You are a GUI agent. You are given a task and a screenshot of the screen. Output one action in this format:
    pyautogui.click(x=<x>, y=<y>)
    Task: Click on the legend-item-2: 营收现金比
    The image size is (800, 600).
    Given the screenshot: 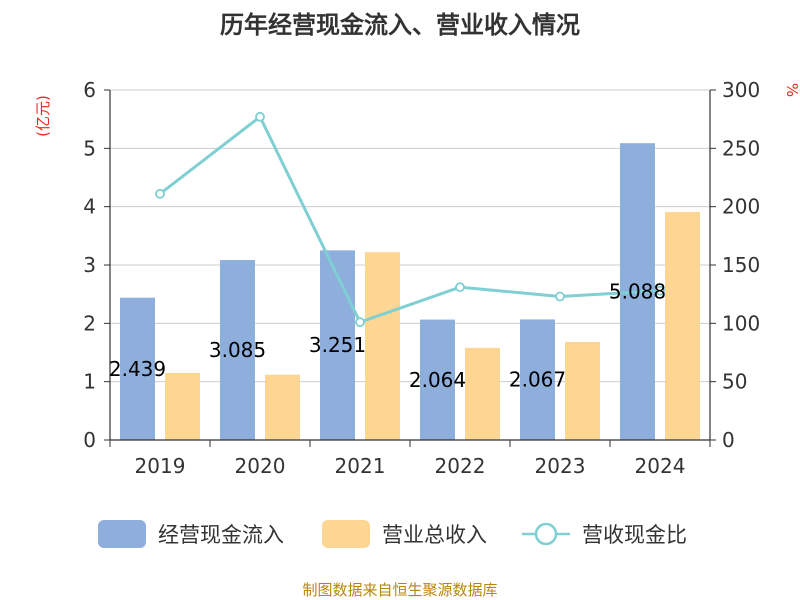 What is the action you would take?
    pyautogui.click(x=604, y=534)
    